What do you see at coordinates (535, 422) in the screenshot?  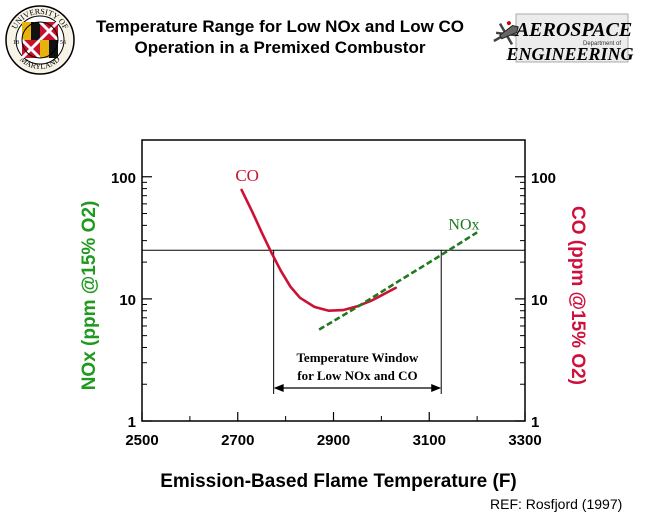 I see `y-tick-label-right: 1` at bounding box center [535, 422].